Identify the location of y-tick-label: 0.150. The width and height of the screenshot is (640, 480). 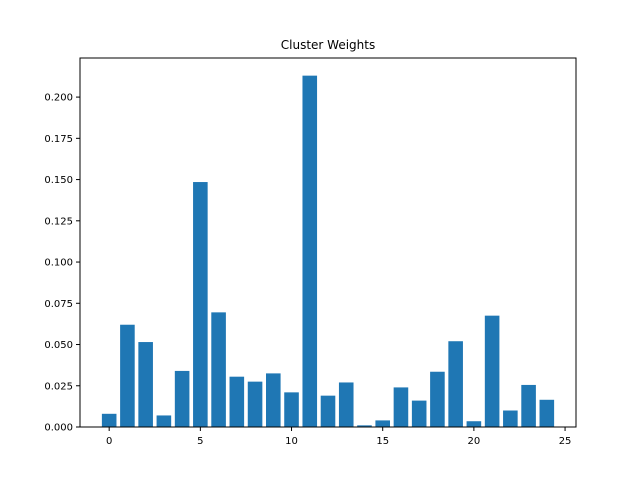
(58, 180).